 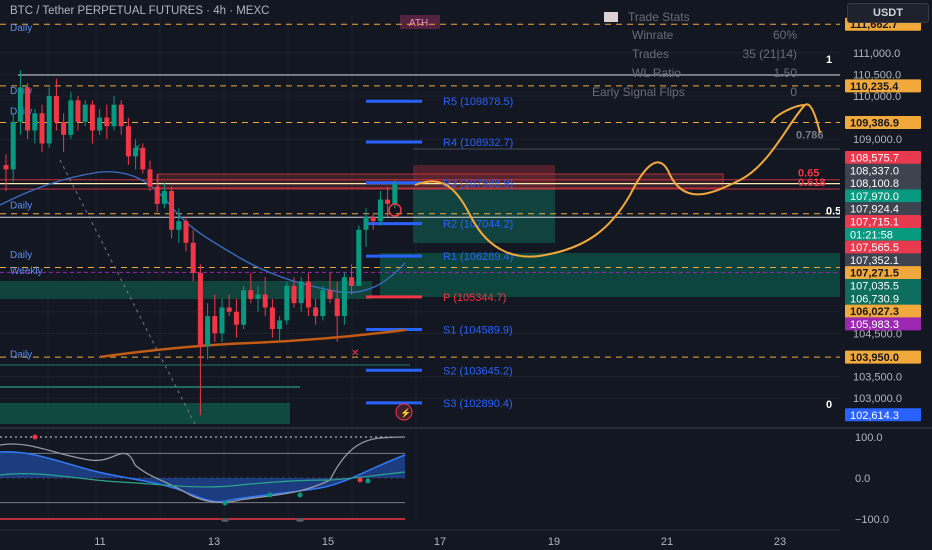 I want to click on osc-y-tick: −100.0, so click(x=872, y=520).